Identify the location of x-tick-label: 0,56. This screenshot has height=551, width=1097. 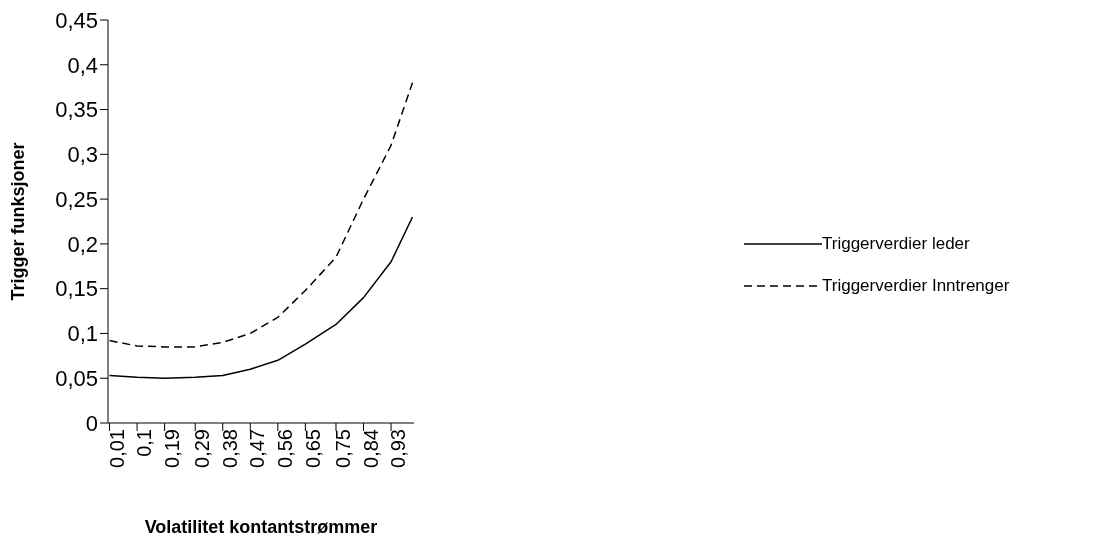
(285, 448).